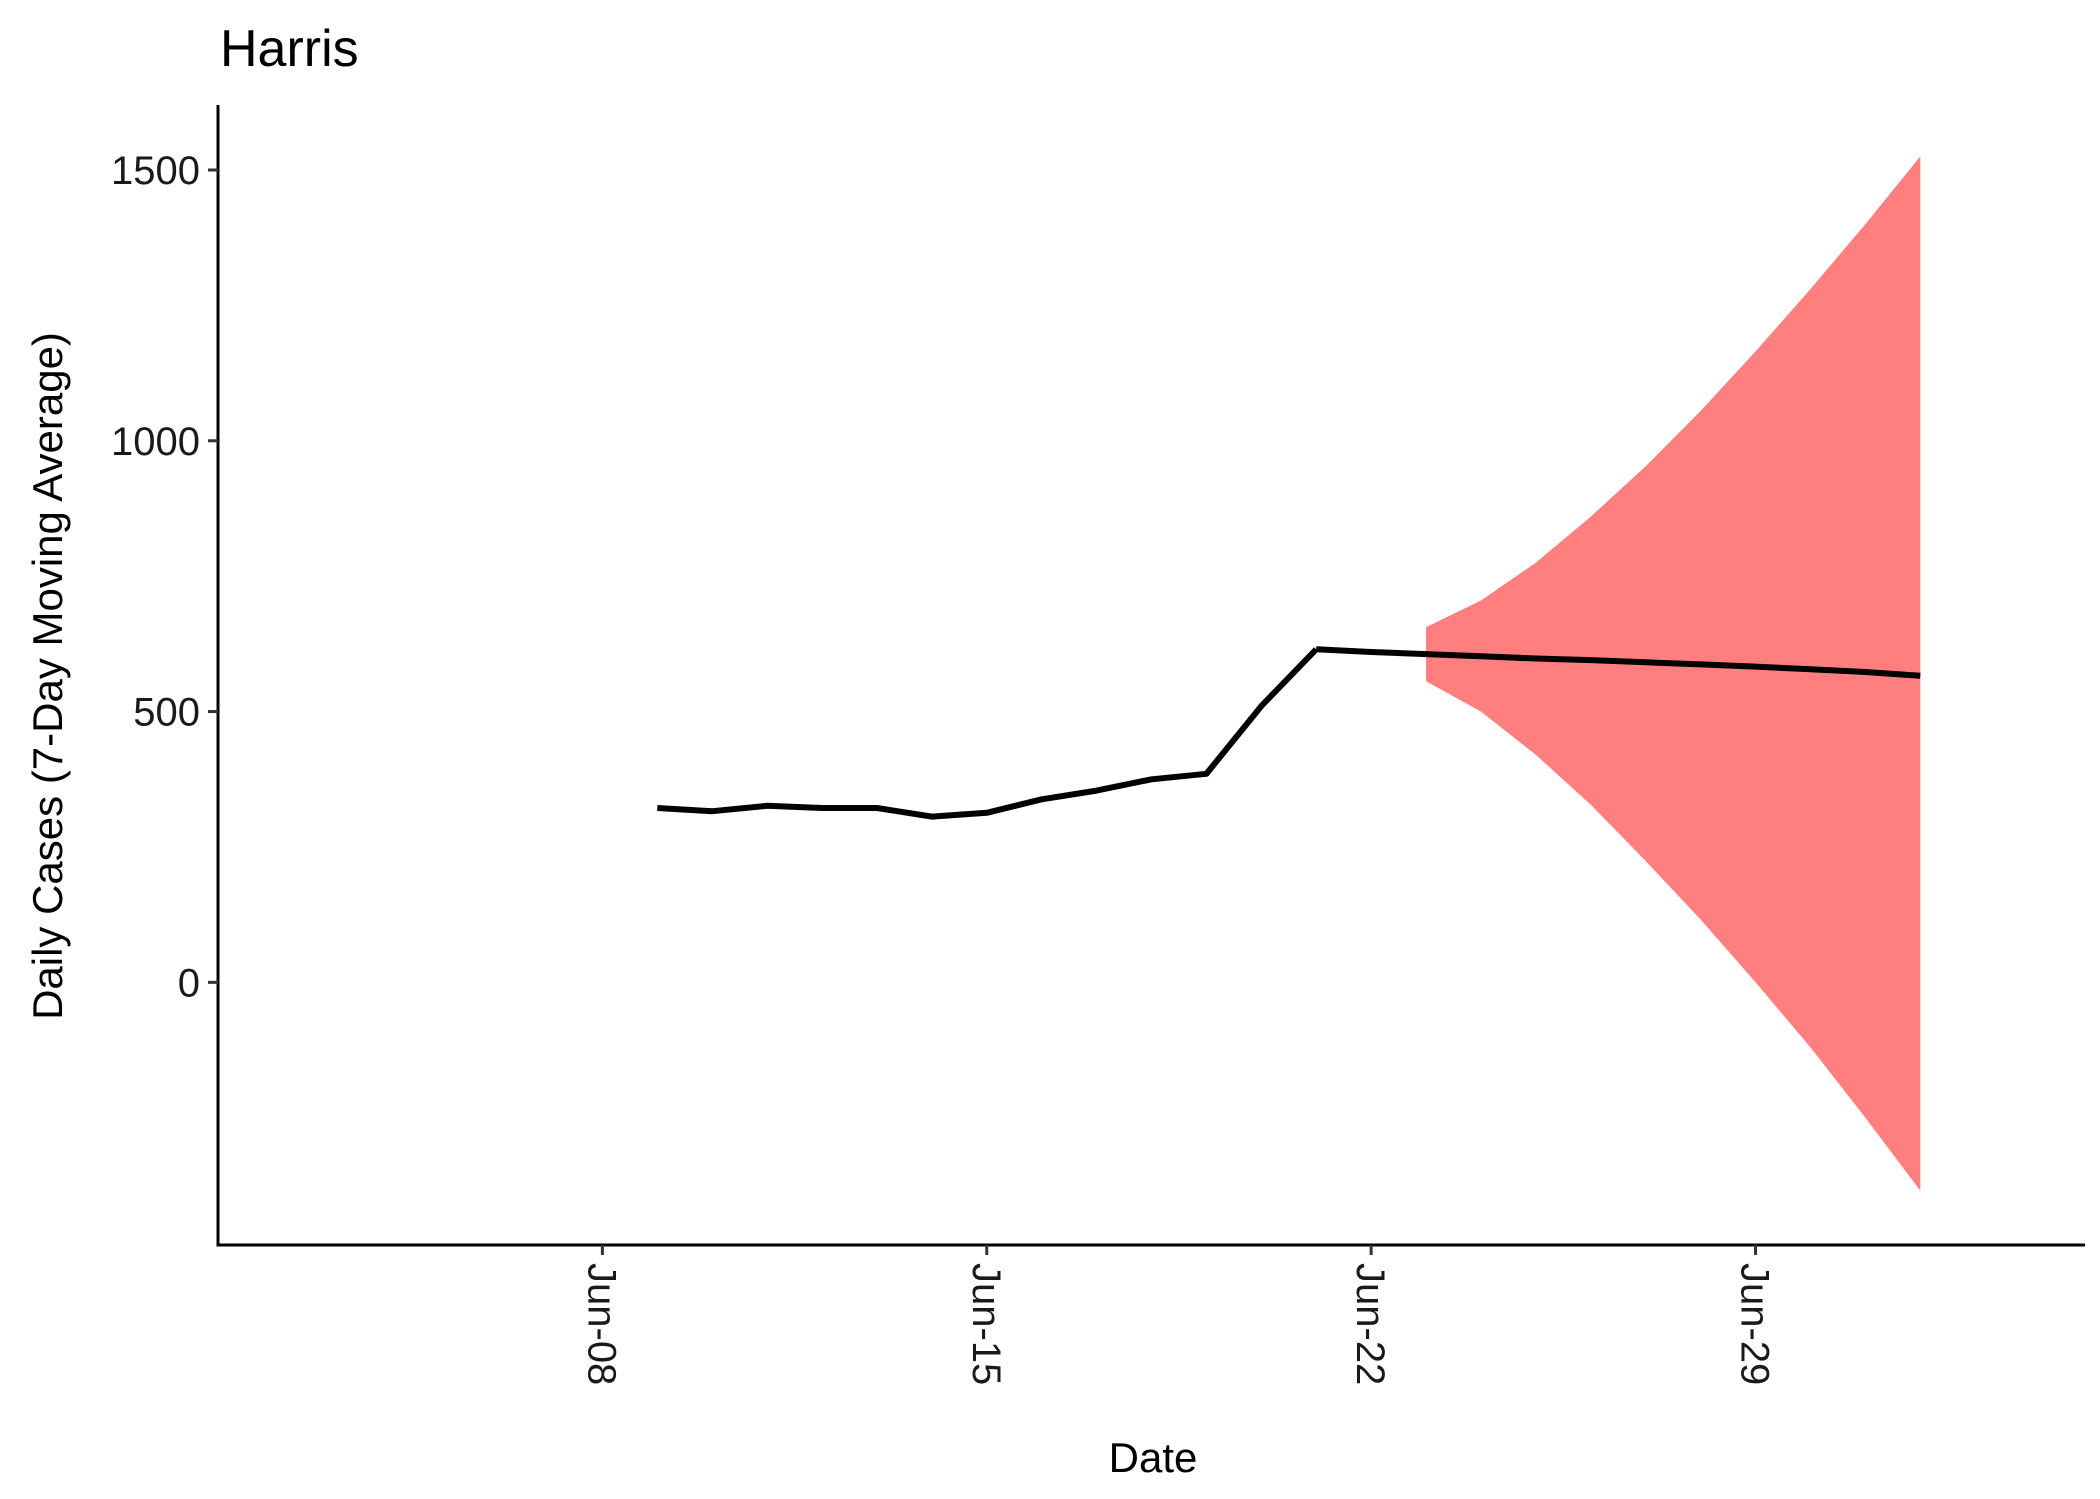 Image resolution: width=2100 pixels, height=1499 pixels. Describe the element at coordinates (1153, 1457) in the screenshot. I see `x-axis-title: Date` at that location.